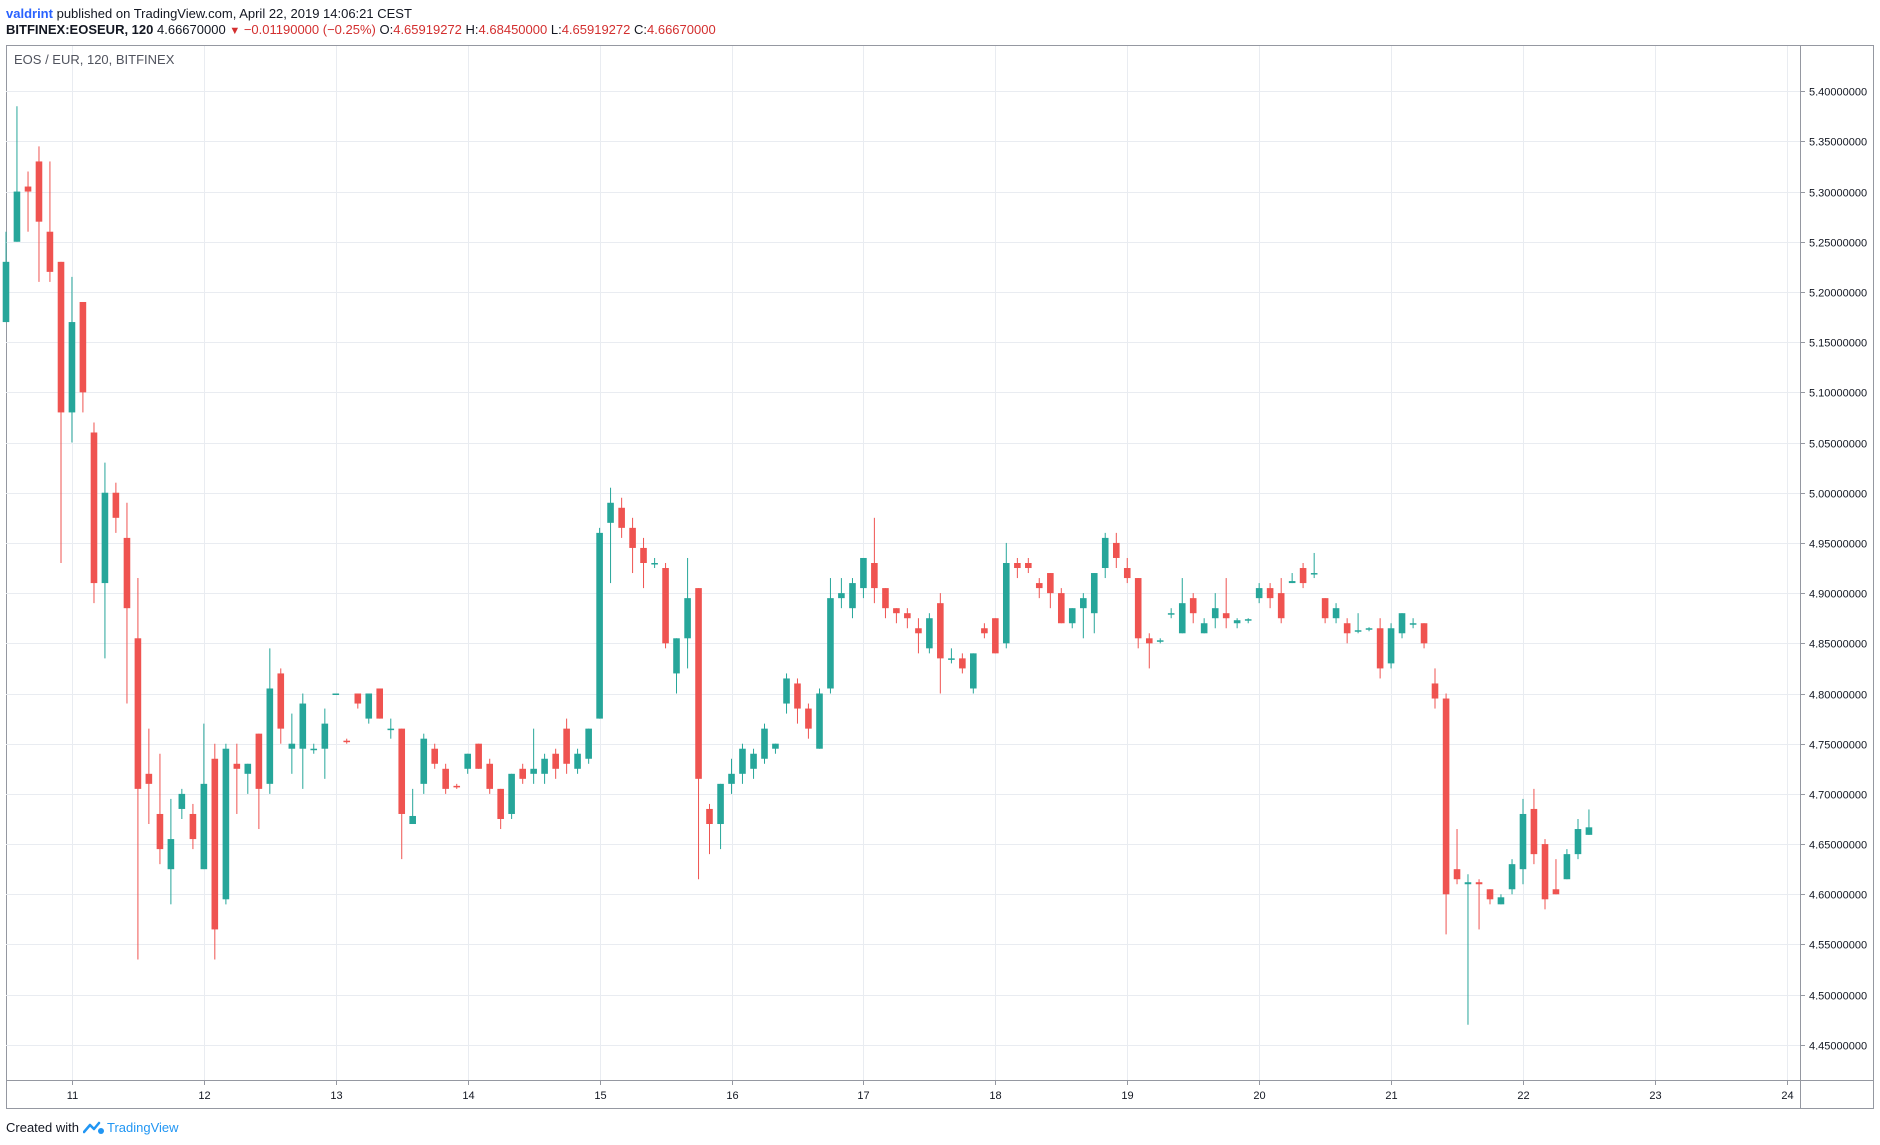 The width and height of the screenshot is (1880, 1145). Describe the element at coordinates (472, 29) in the screenshot. I see `high-label: H:` at that location.